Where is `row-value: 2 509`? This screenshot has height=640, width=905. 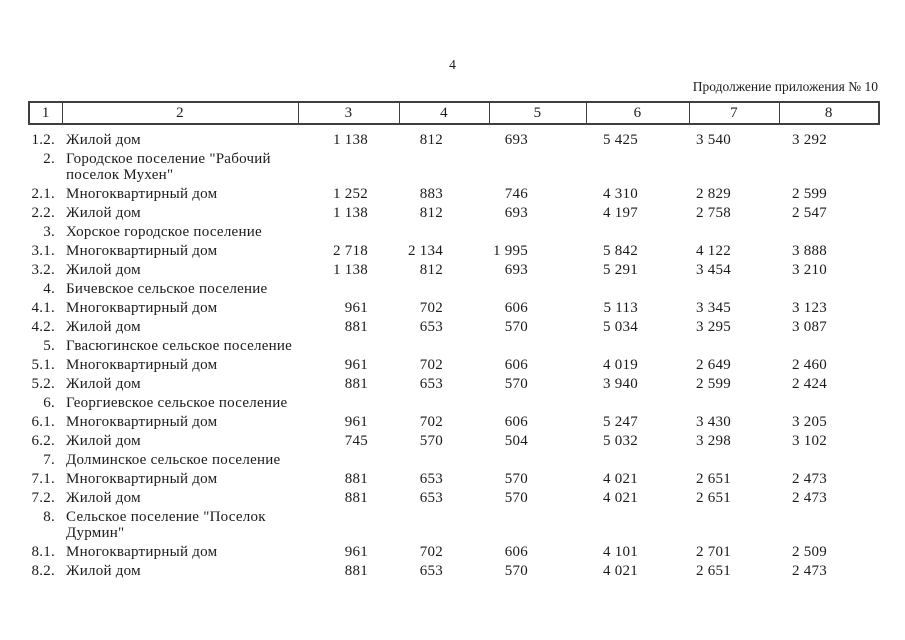
row-value: 2 509 is located at coordinates (809, 552).